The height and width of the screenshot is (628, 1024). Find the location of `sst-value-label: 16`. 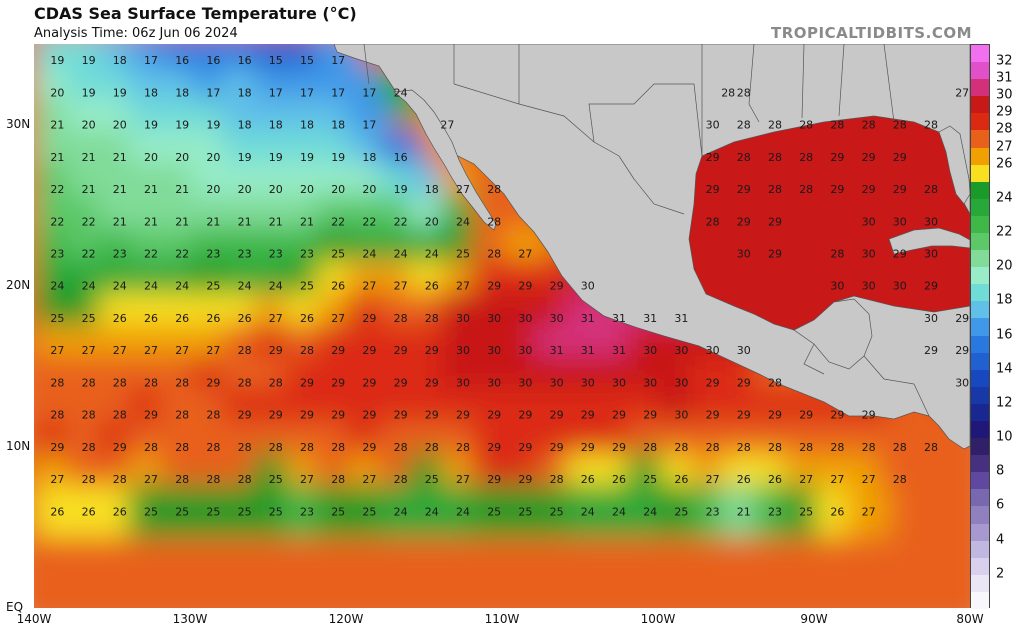

sst-value-label: 16 is located at coordinates (401, 157).